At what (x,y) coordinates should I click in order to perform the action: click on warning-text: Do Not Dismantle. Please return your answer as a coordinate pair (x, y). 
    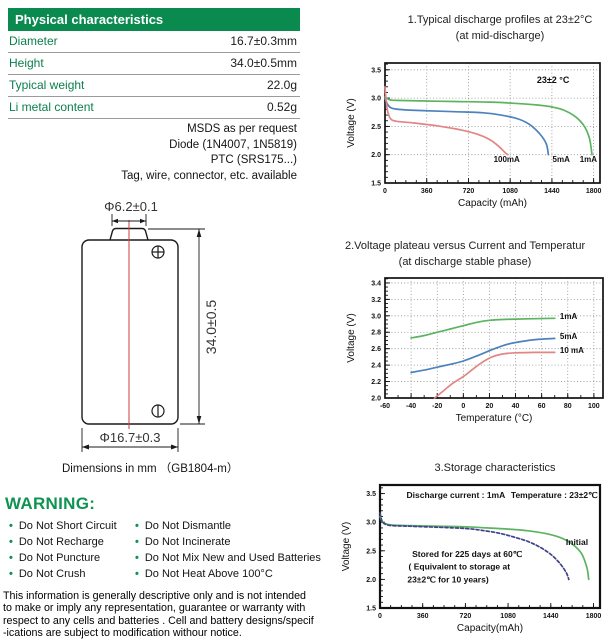
    Looking at the image, I should click on (188, 526).